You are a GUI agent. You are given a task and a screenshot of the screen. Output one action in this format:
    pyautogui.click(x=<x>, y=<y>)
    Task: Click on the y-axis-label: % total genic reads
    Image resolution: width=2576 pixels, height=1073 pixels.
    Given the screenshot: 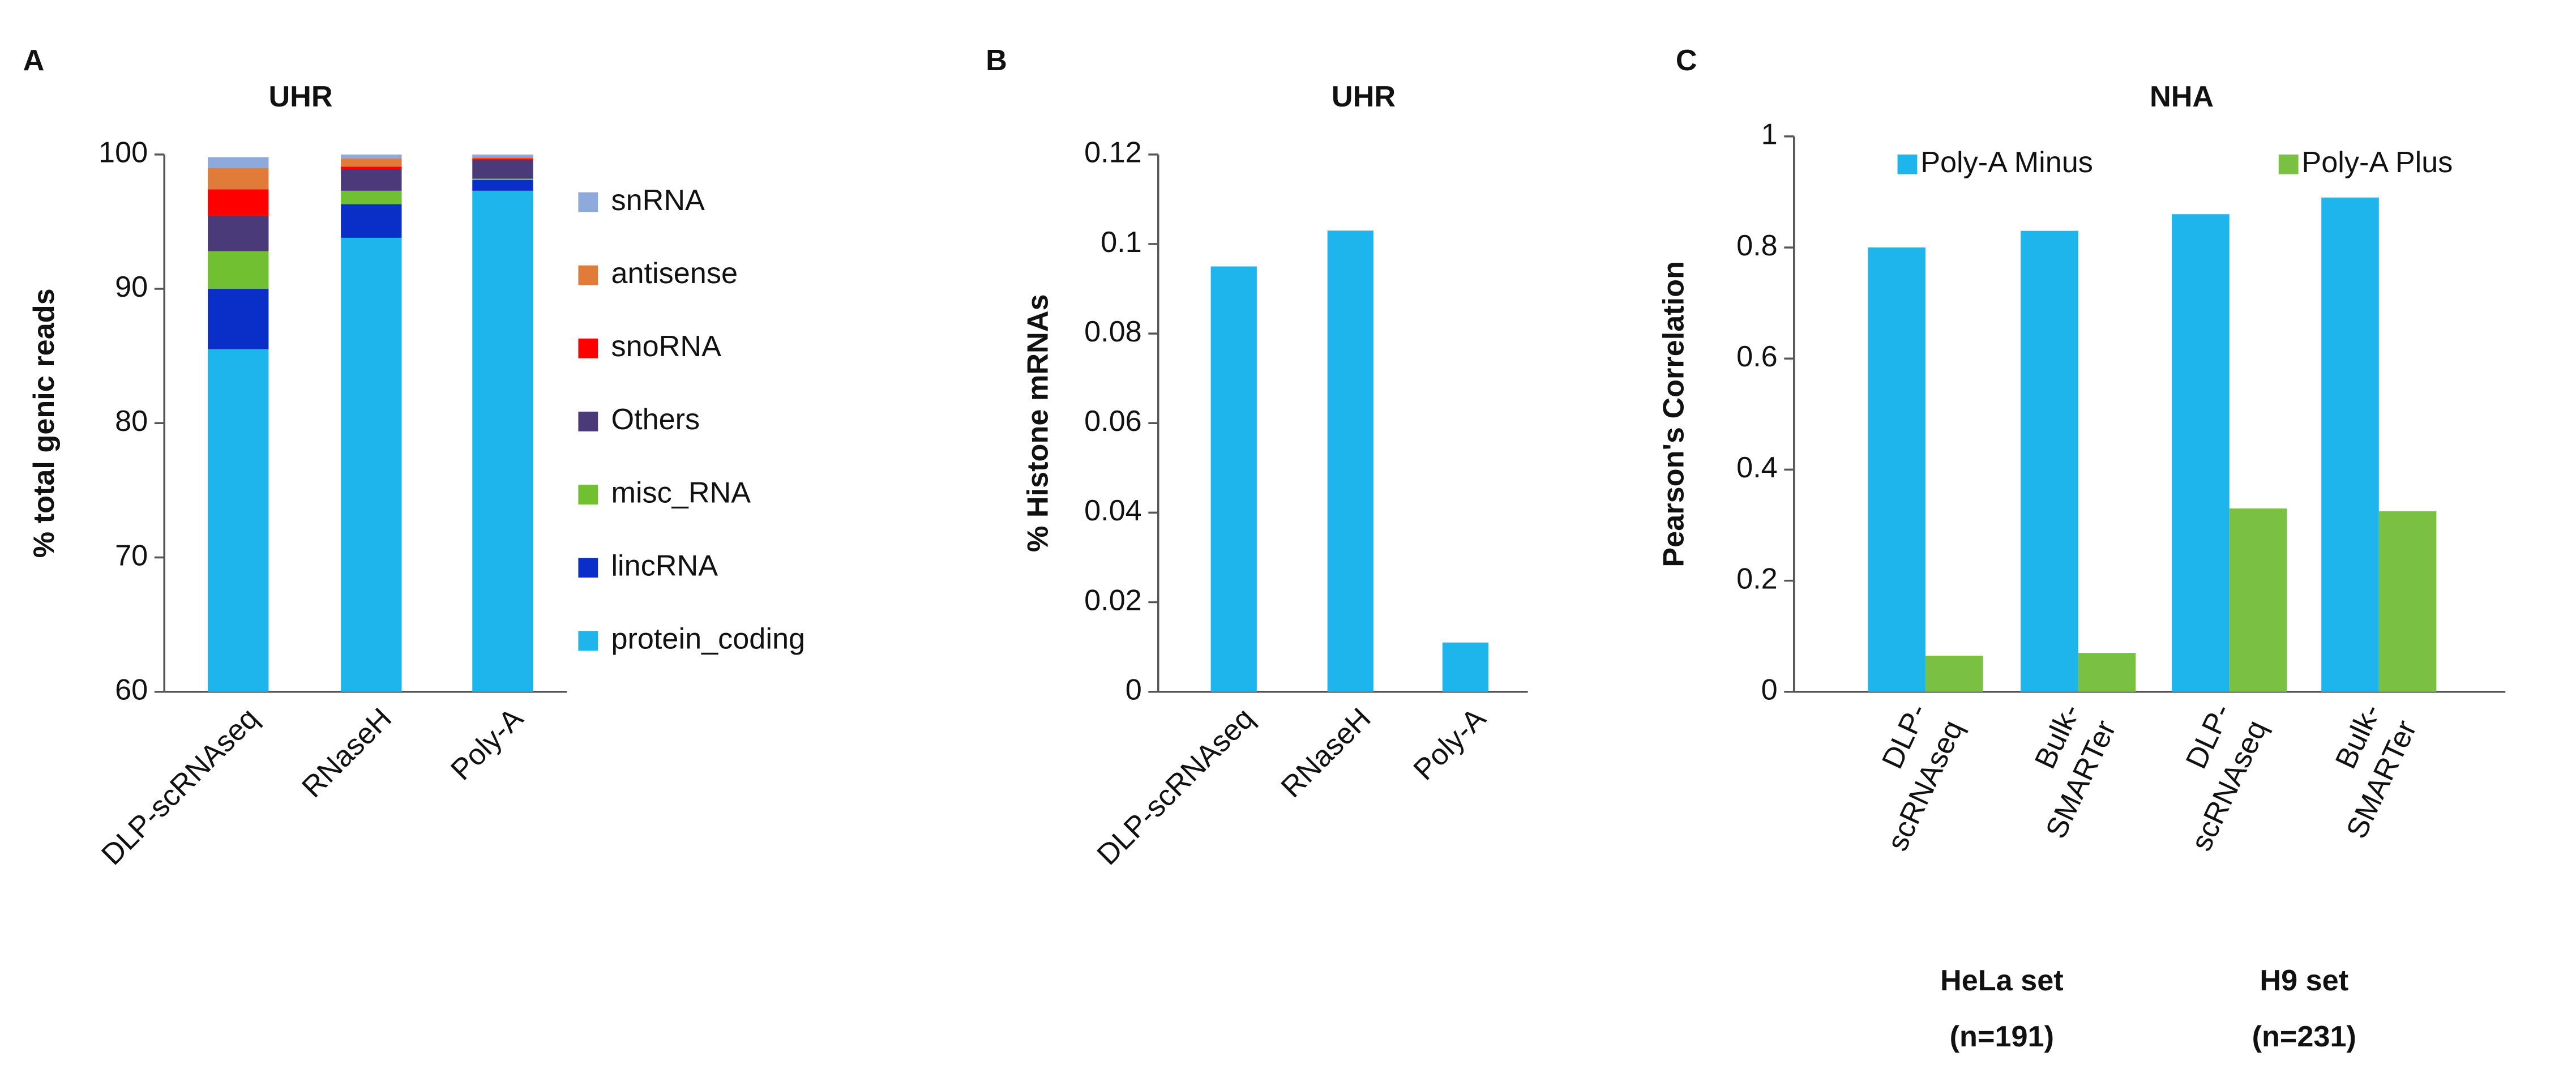 What is the action you would take?
    pyautogui.click(x=44, y=423)
    